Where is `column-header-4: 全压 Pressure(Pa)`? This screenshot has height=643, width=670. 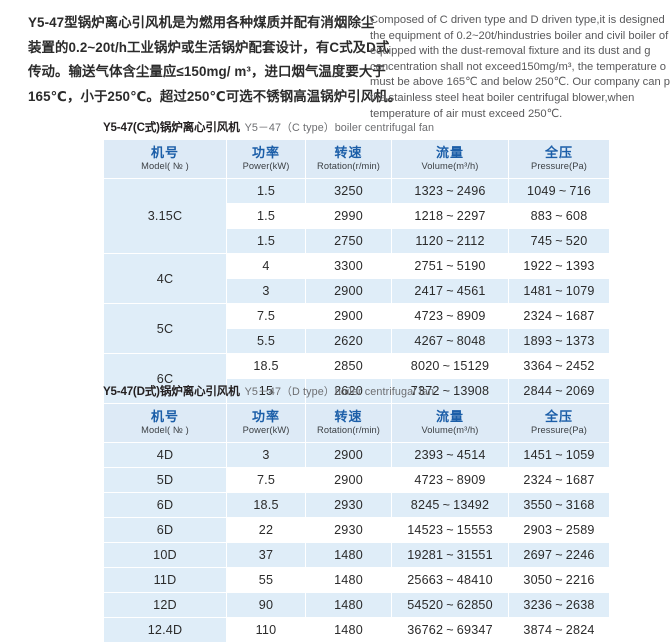
column-header-4: 全压 Pressure(Pa) is located at coordinates (559, 423).